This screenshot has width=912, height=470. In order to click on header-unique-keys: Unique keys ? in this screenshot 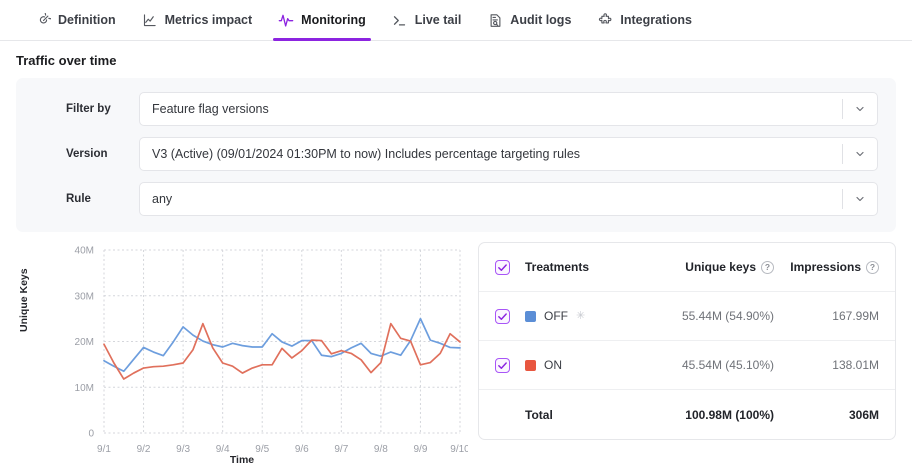, I will do `click(710, 267)`.